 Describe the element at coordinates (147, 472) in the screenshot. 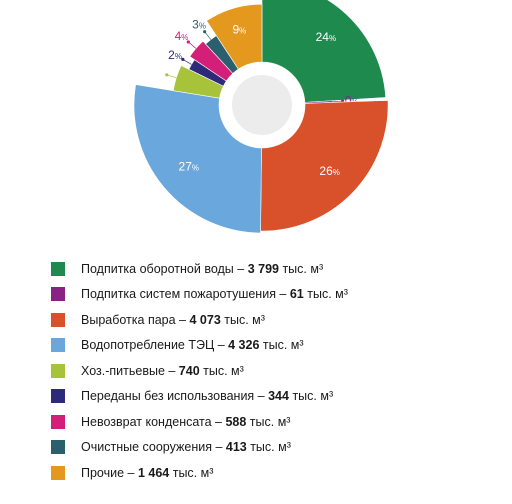

I see `legend-label: Прочие – 1 464 тыс. м³` at that location.